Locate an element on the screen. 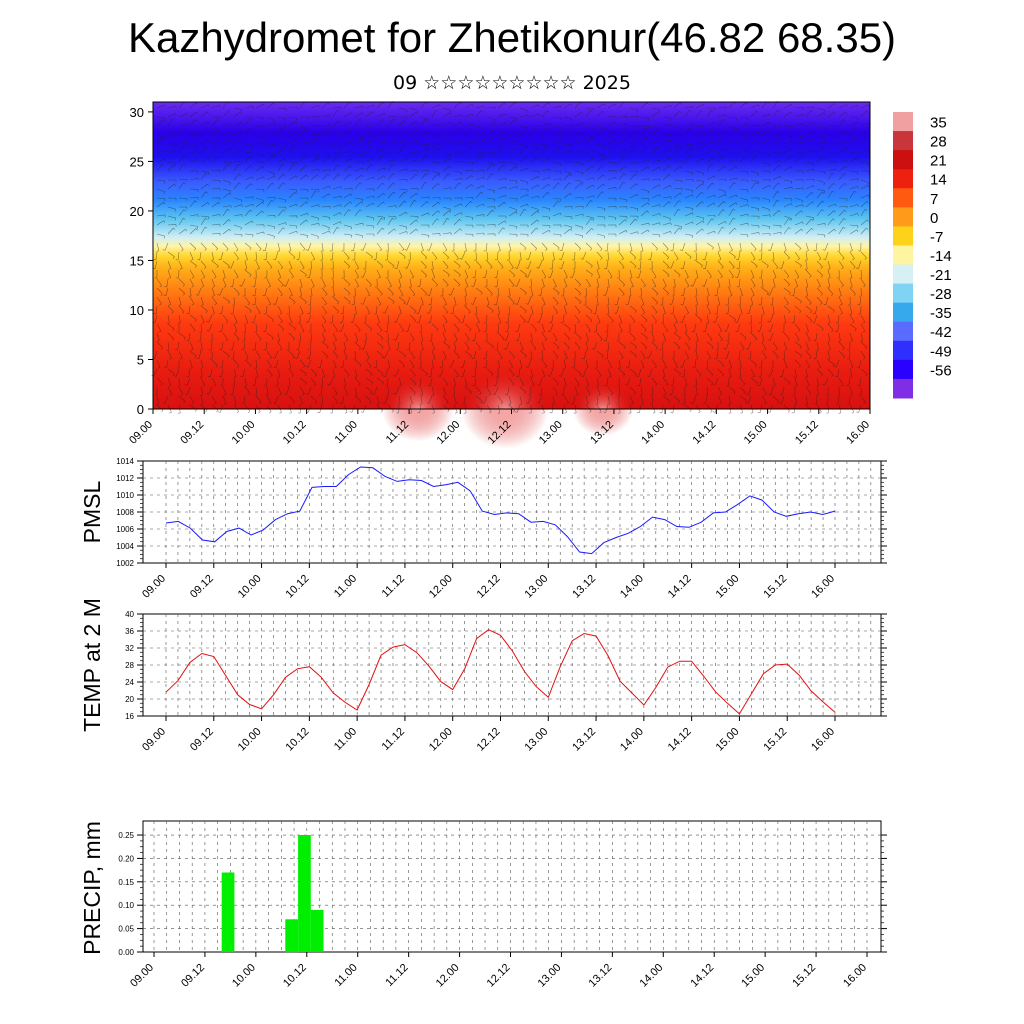 The width and height of the screenshot is (1024, 1024). panel-pmsl-xtick-label: 12.00 is located at coordinates (441, 587).